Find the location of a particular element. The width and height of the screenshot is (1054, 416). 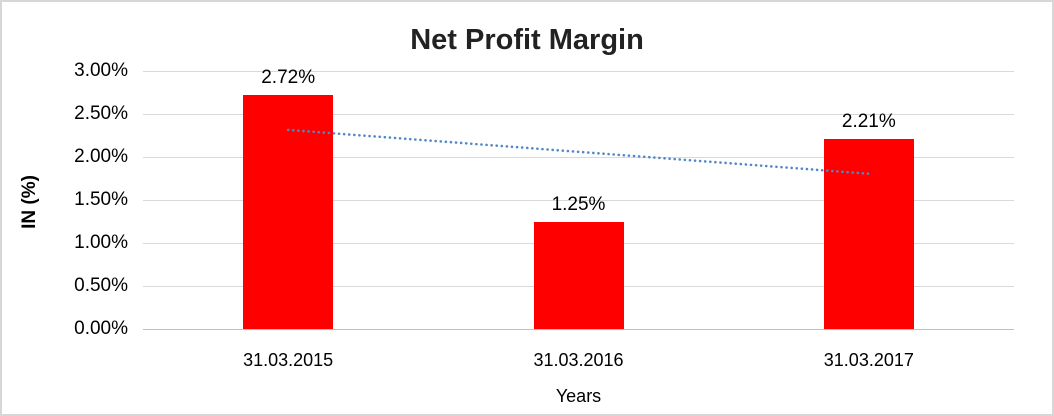

x-axis-line is located at coordinates (578, 329).